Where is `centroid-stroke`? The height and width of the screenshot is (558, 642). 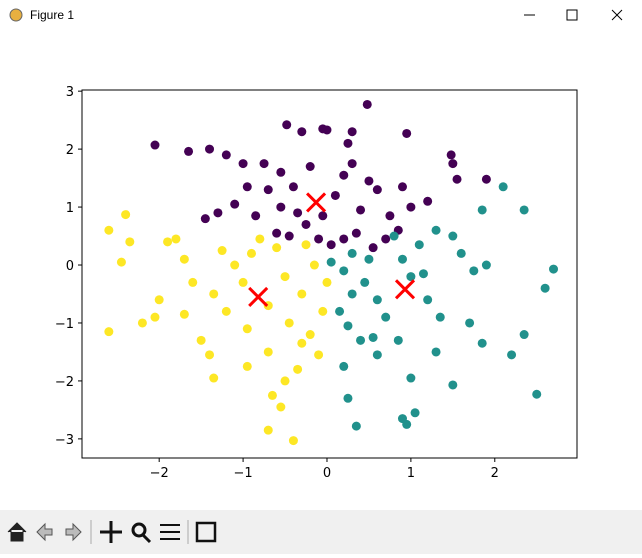
centroid-stroke is located at coordinates (316, 202).